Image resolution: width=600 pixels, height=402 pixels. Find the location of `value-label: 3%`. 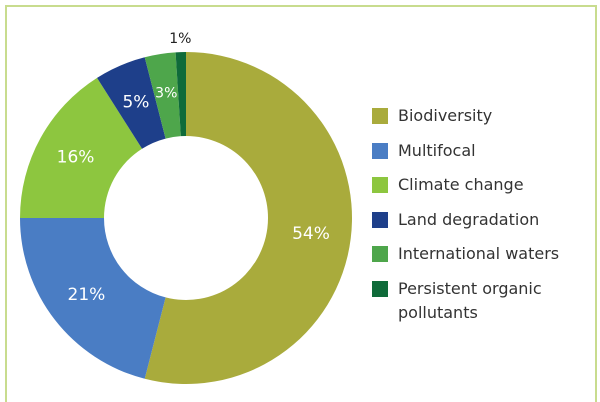

value-label: 3% is located at coordinates (166, 94).